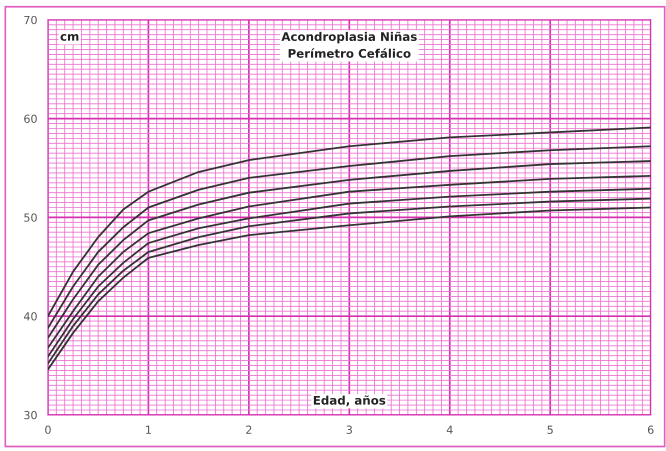  I want to click on y-tick-label: 60, so click(30, 118).